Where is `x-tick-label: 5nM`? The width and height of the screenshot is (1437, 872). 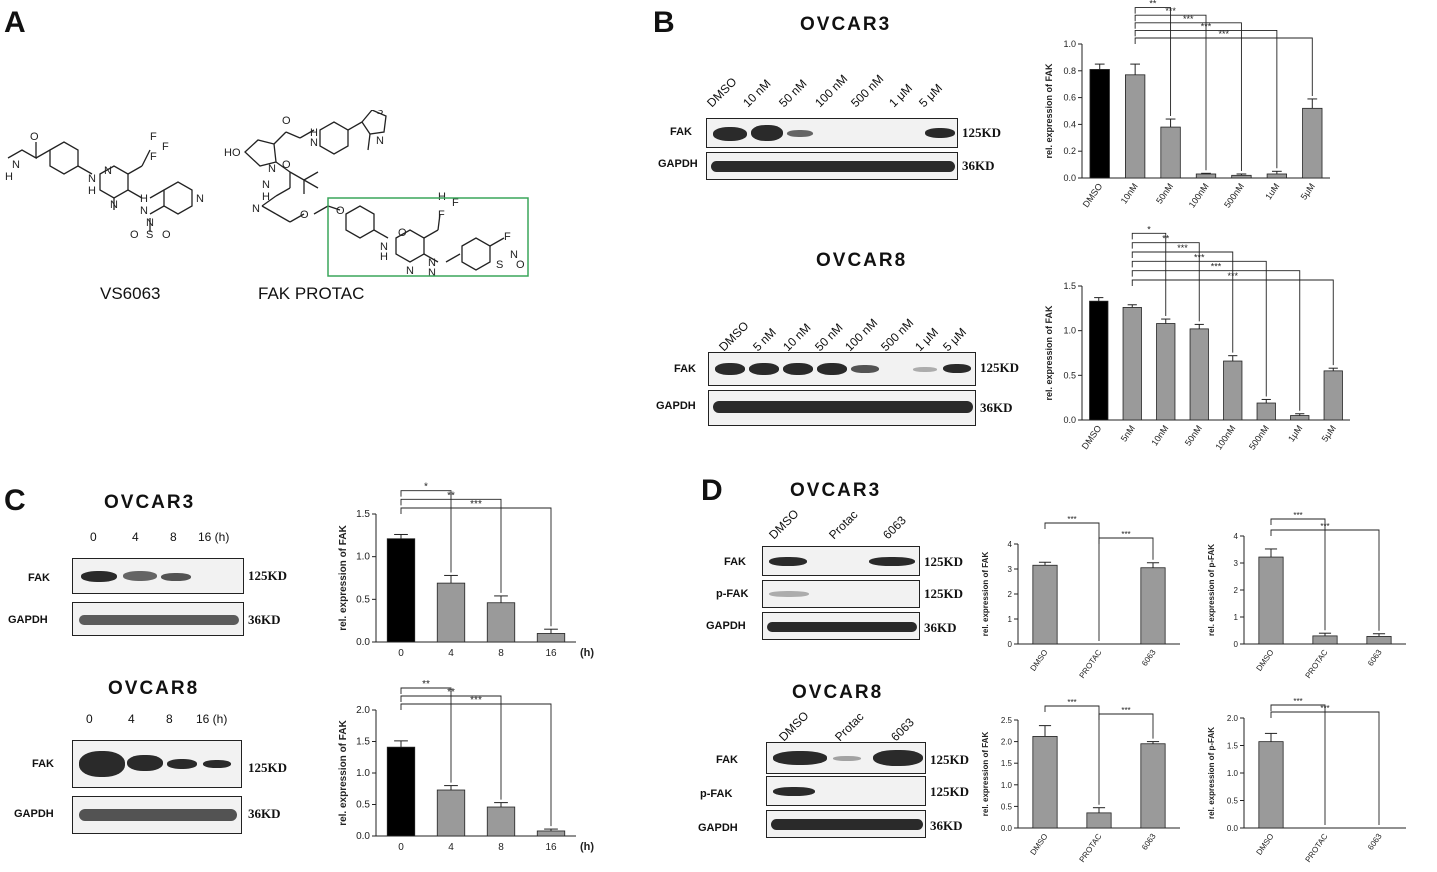 x-tick-label: 5nM is located at coordinates (1128, 433).